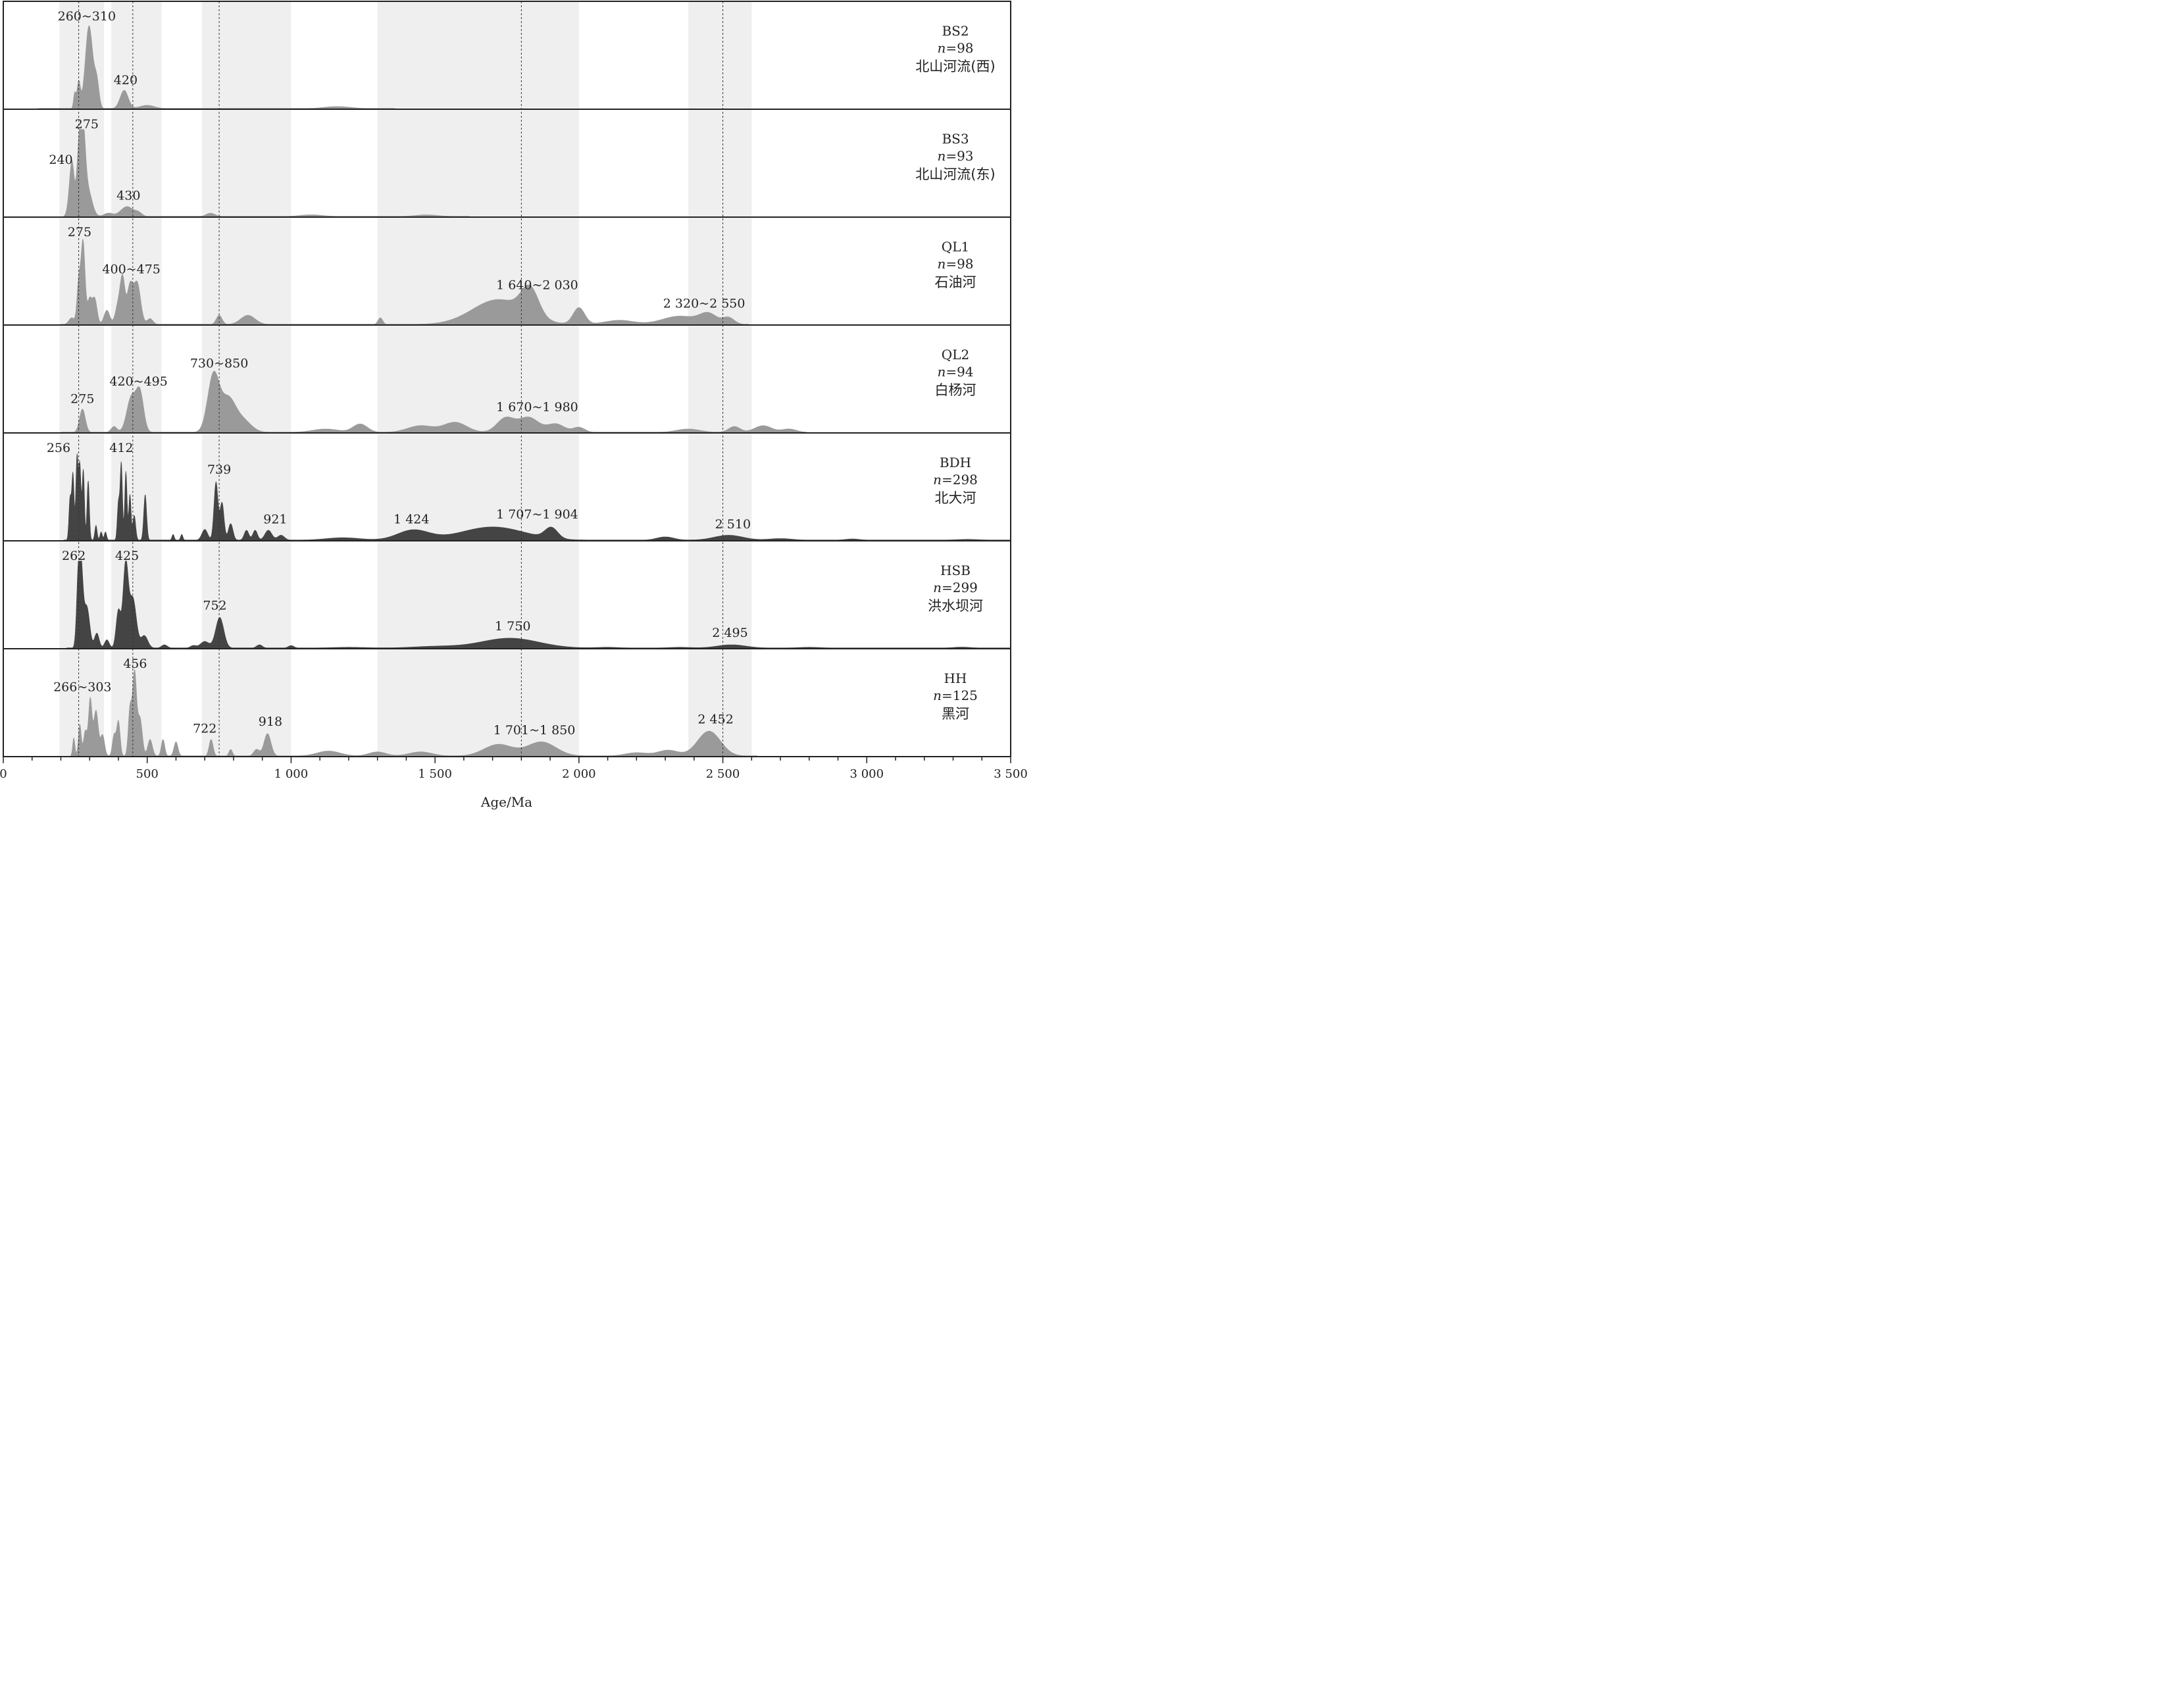 Image resolution: width=2174 pixels, height=1708 pixels. I want to click on peak-label: 752, so click(214, 606).